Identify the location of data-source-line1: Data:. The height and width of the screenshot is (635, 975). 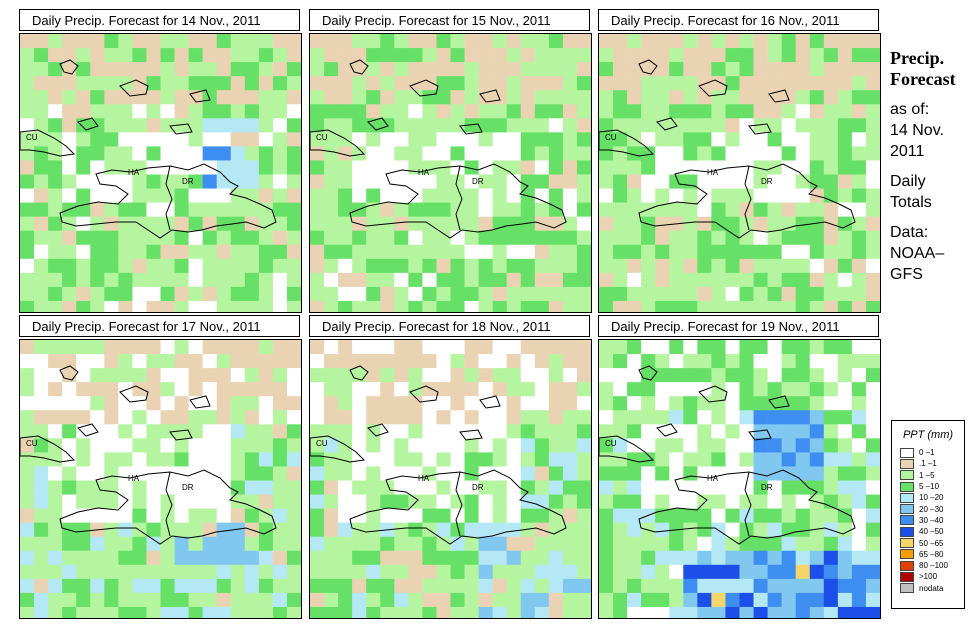
(909, 232).